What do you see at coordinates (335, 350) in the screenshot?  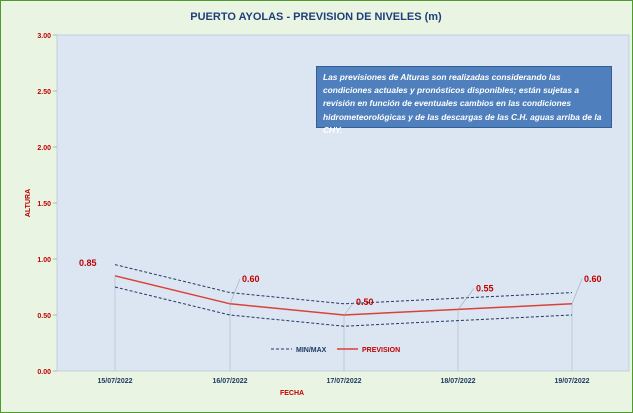 I see `legend: MIN/MAX PREVISION` at bounding box center [335, 350].